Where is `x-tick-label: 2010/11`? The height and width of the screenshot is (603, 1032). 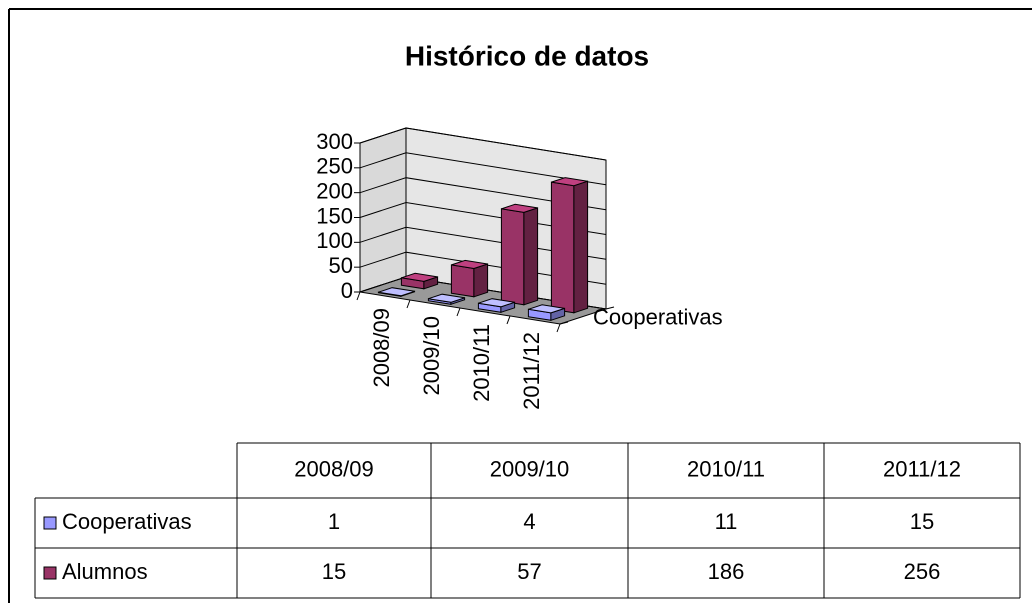 x-tick-label: 2010/11 is located at coordinates (481, 363).